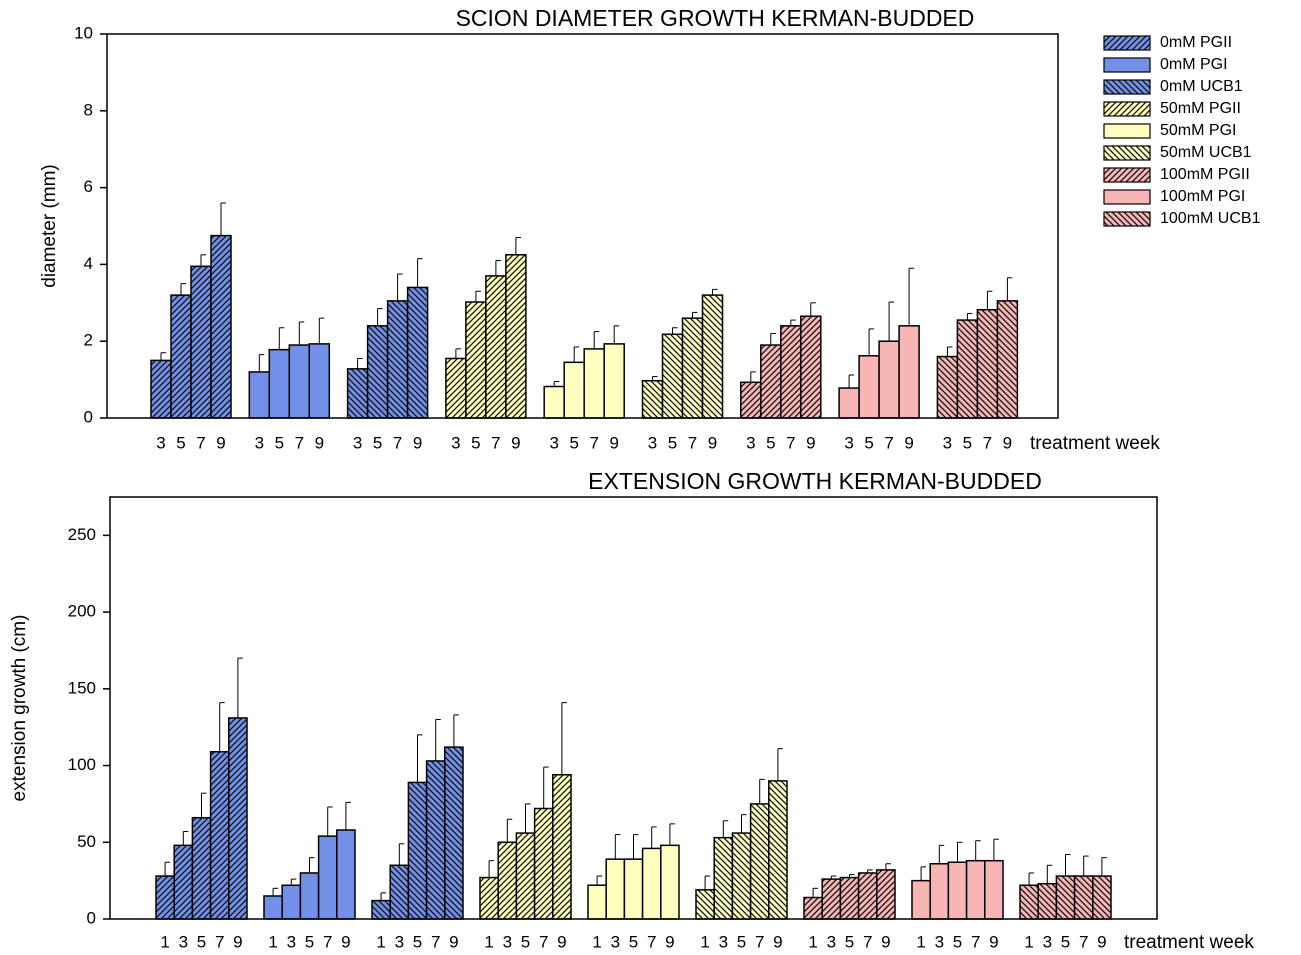 Image resolution: width=1301 pixels, height=955 pixels. I want to click on legend-label: 50mM PGI, so click(1198, 130).